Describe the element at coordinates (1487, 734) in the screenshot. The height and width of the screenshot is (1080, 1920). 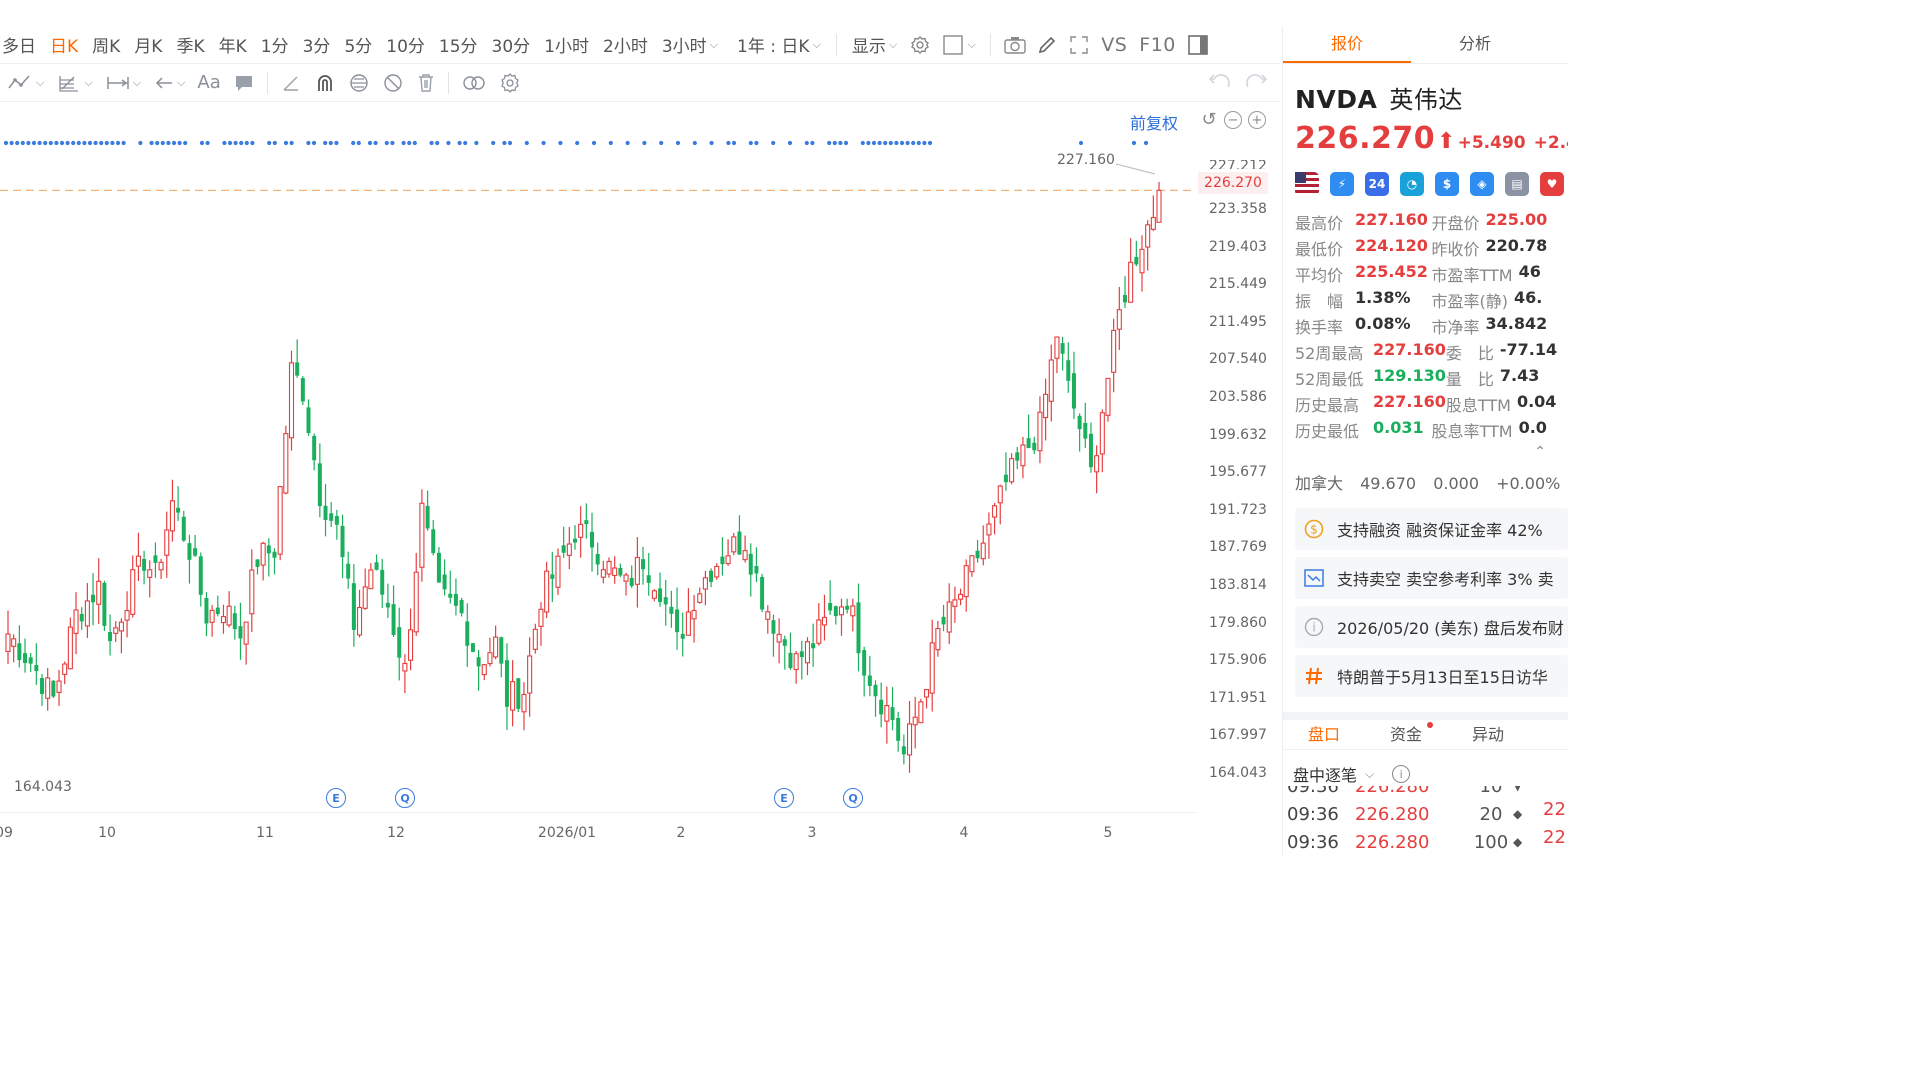
I see `tab-movements: 异动` at that location.